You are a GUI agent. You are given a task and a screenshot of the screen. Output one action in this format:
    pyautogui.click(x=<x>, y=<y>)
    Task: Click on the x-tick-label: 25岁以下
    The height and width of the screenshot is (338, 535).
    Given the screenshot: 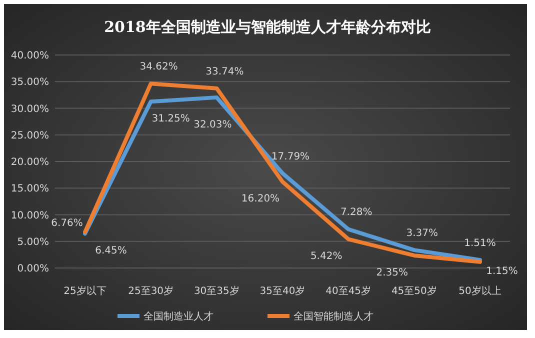 What is the action you would take?
    pyautogui.click(x=85, y=291)
    